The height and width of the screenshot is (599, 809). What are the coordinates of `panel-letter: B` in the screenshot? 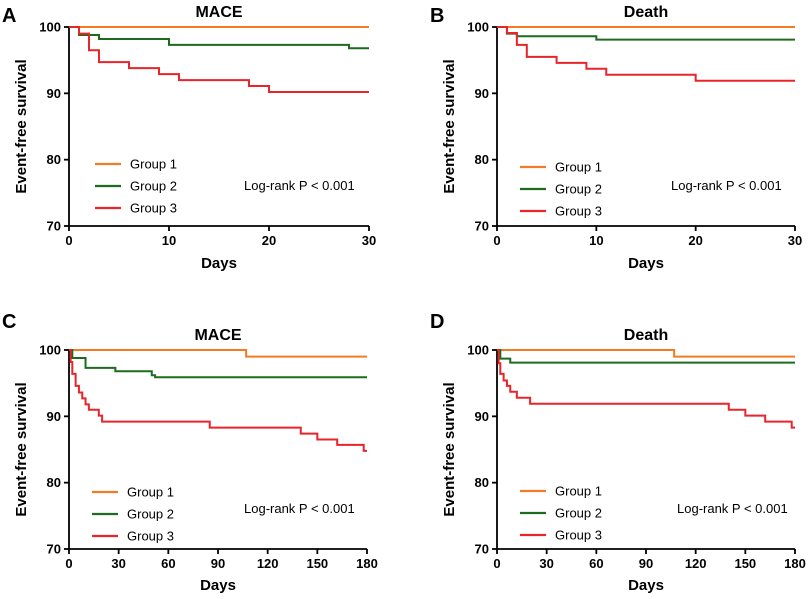 It's located at (437, 16).